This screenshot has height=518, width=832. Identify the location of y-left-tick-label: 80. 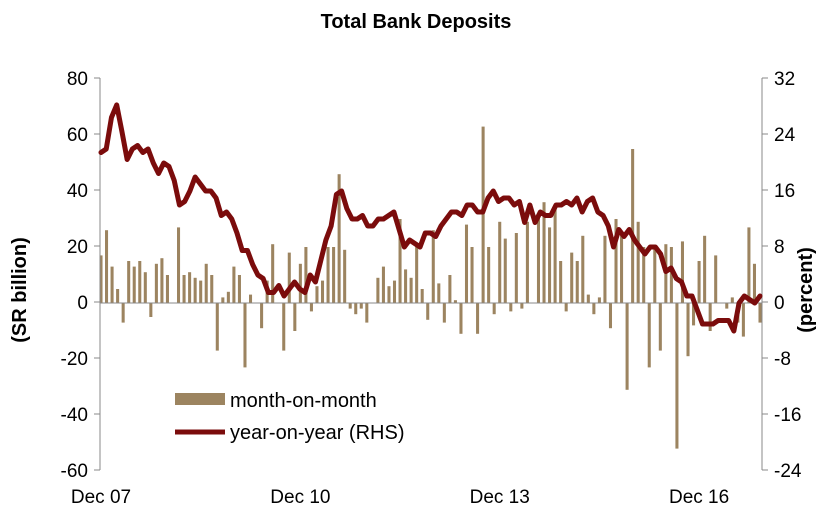
(77, 79).